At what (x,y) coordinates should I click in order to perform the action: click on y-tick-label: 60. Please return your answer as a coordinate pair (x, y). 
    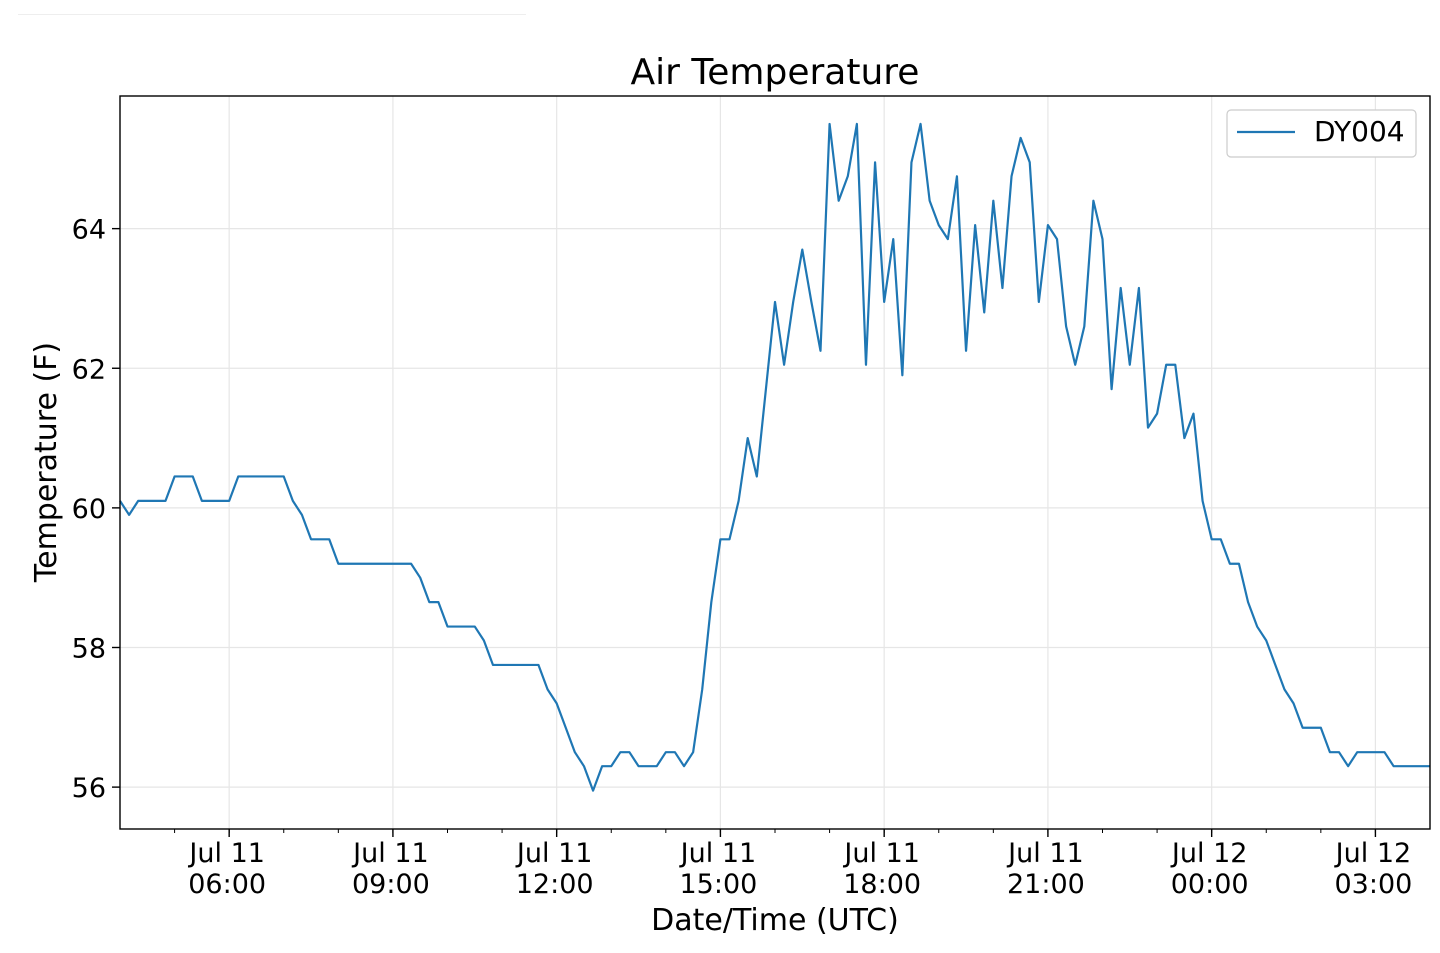
    Looking at the image, I should click on (89, 509).